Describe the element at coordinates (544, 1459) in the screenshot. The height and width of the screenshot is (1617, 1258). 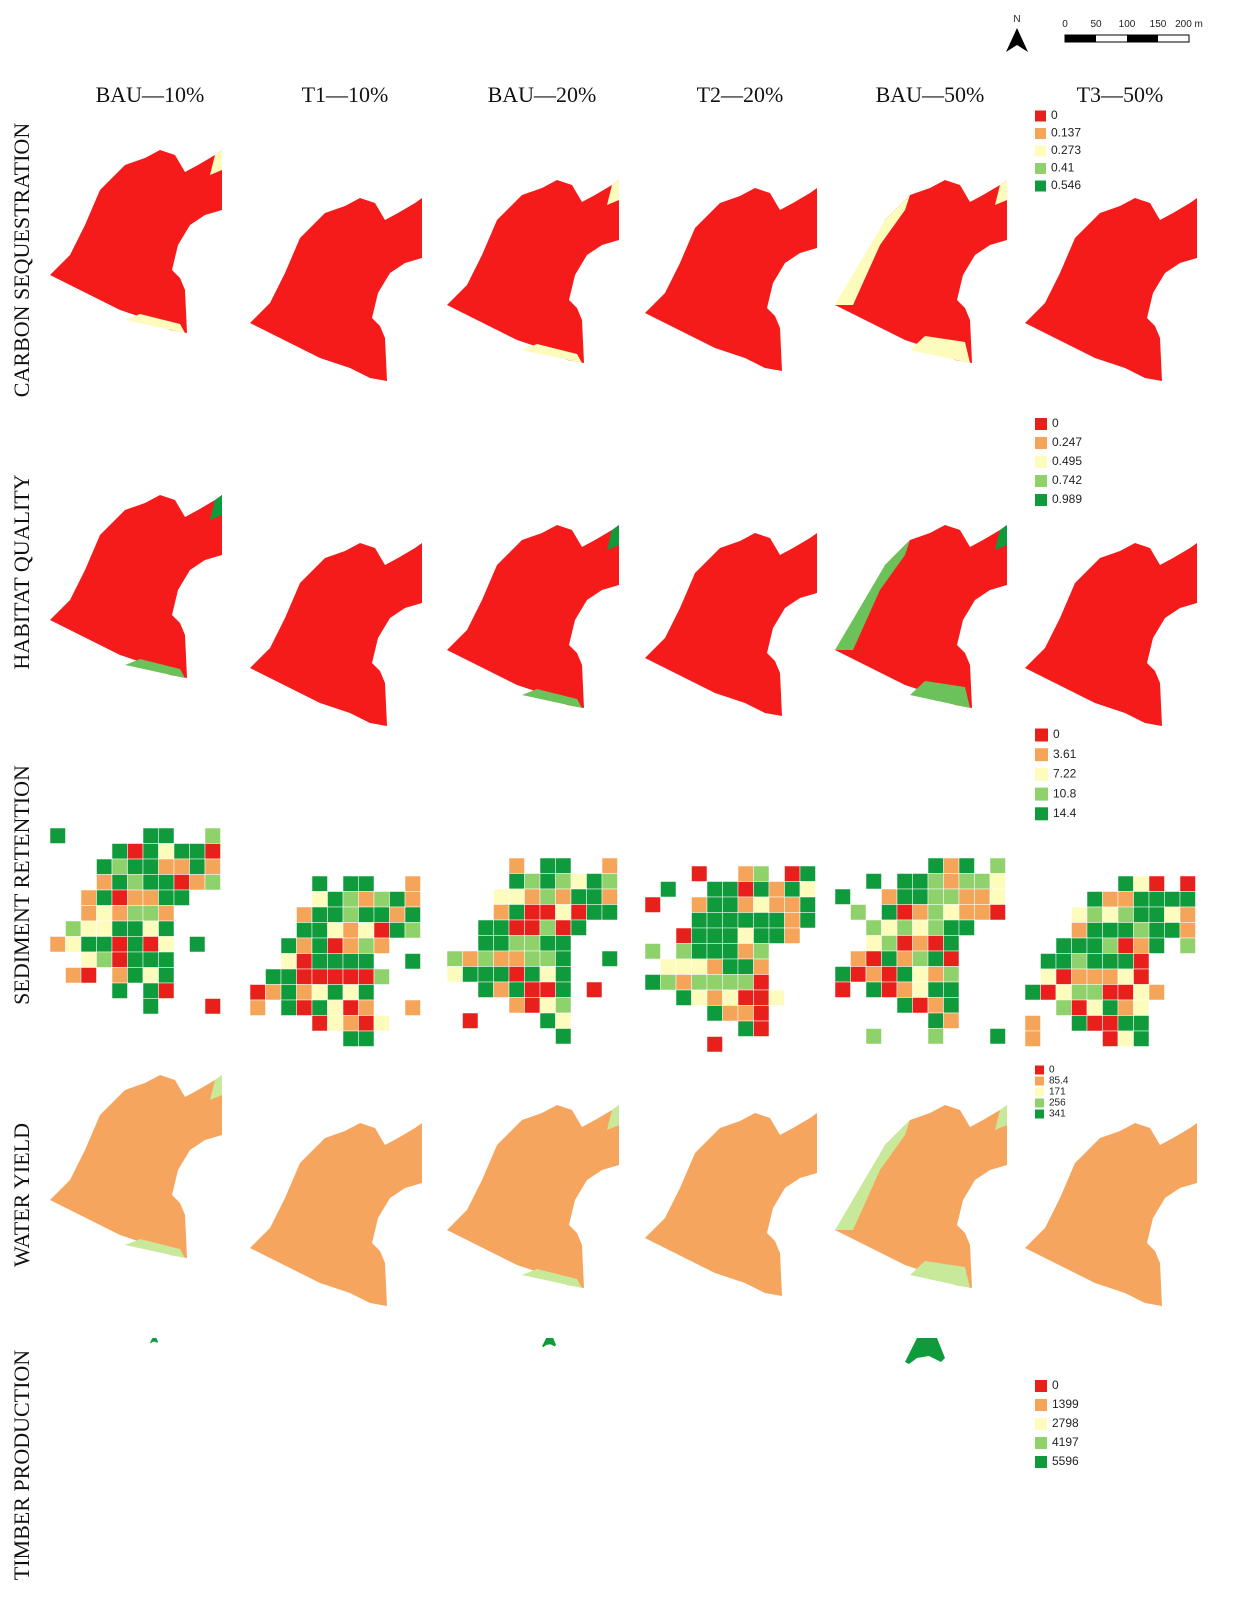
I see `map-row: TIMBER PRODUCTION 0 1399 2798 4197 5596` at that location.